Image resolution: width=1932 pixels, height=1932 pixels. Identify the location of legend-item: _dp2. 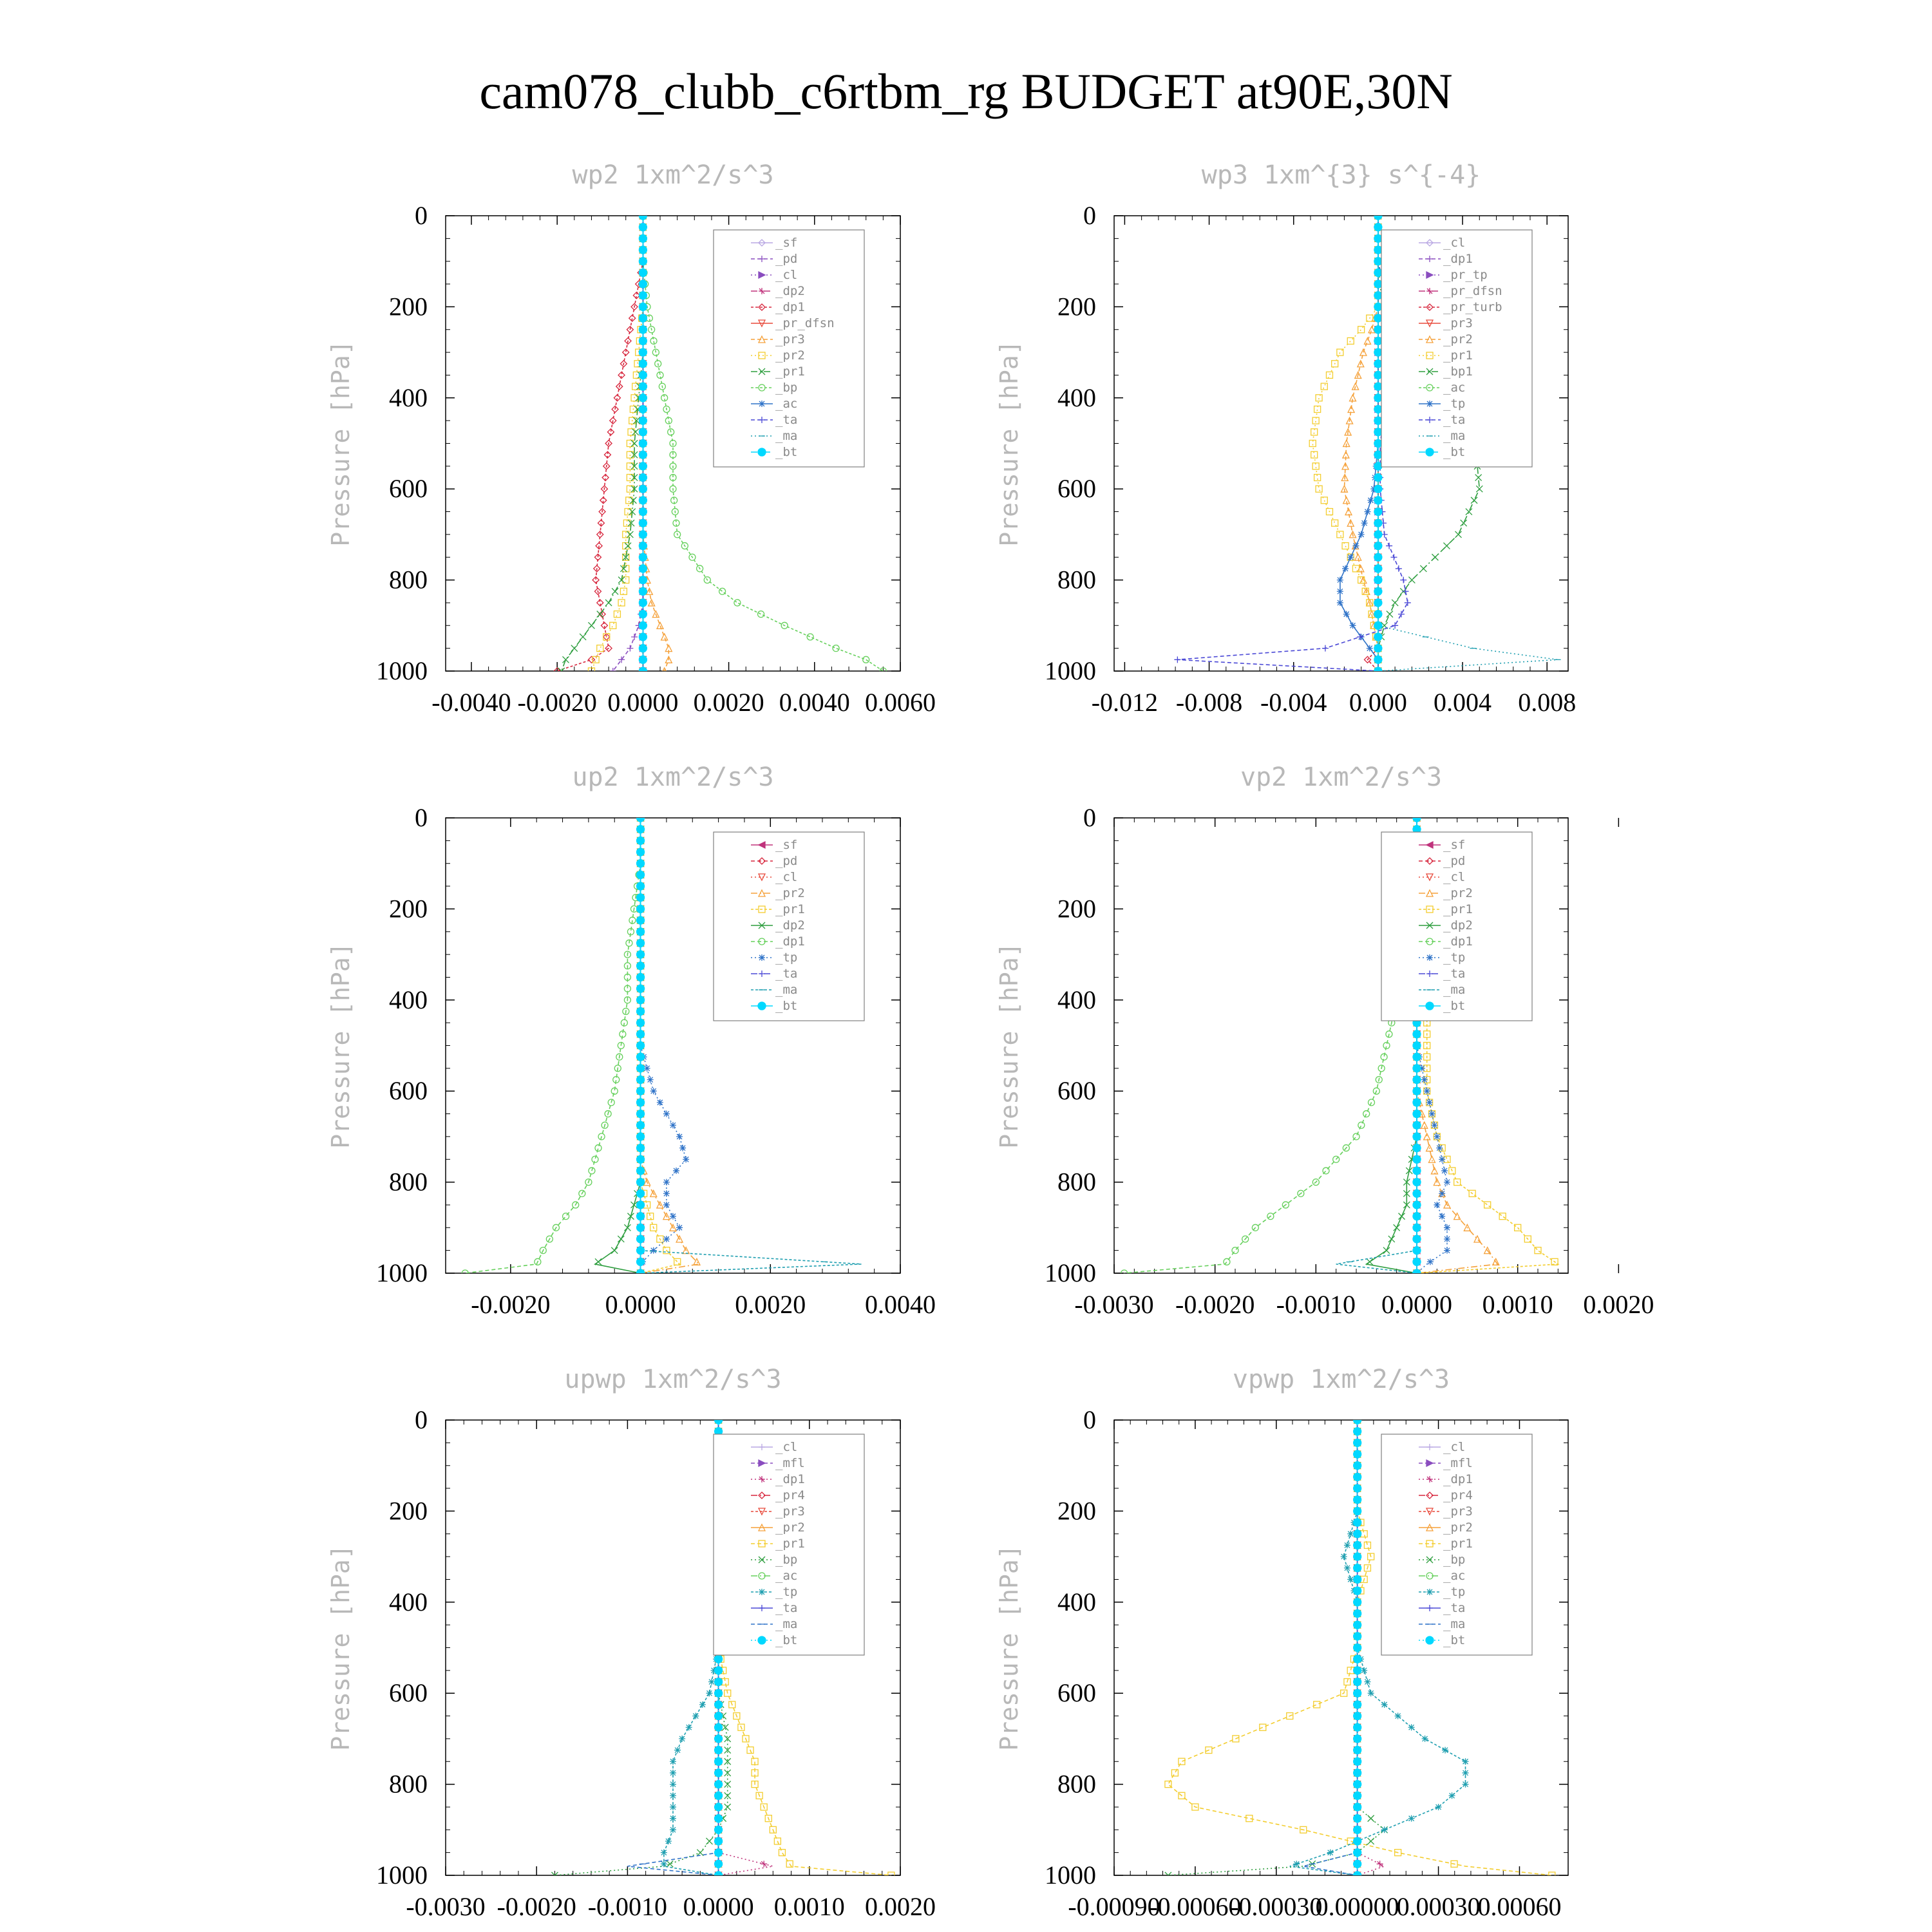
(1446, 925).